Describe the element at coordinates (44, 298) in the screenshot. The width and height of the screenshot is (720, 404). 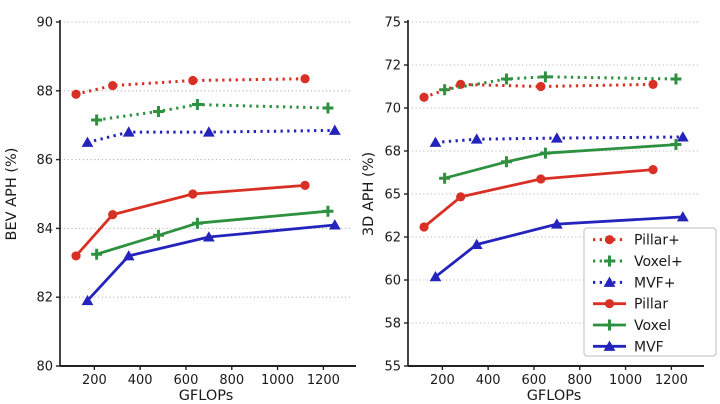
I see `y-tick-label: 82` at that location.